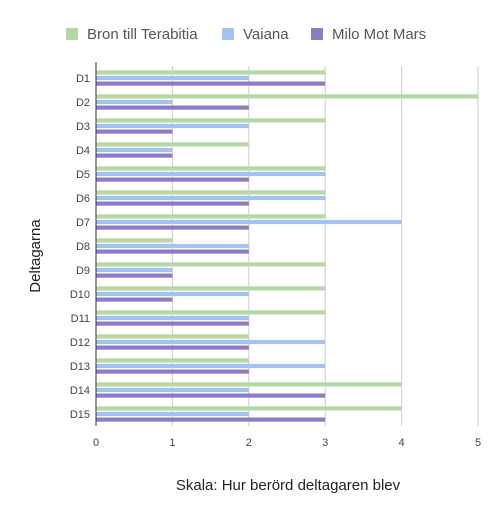 Image resolution: width=504 pixels, height=519 pixels. Describe the element at coordinates (83, 223) in the screenshot. I see `y-tick-label: D7` at that location.